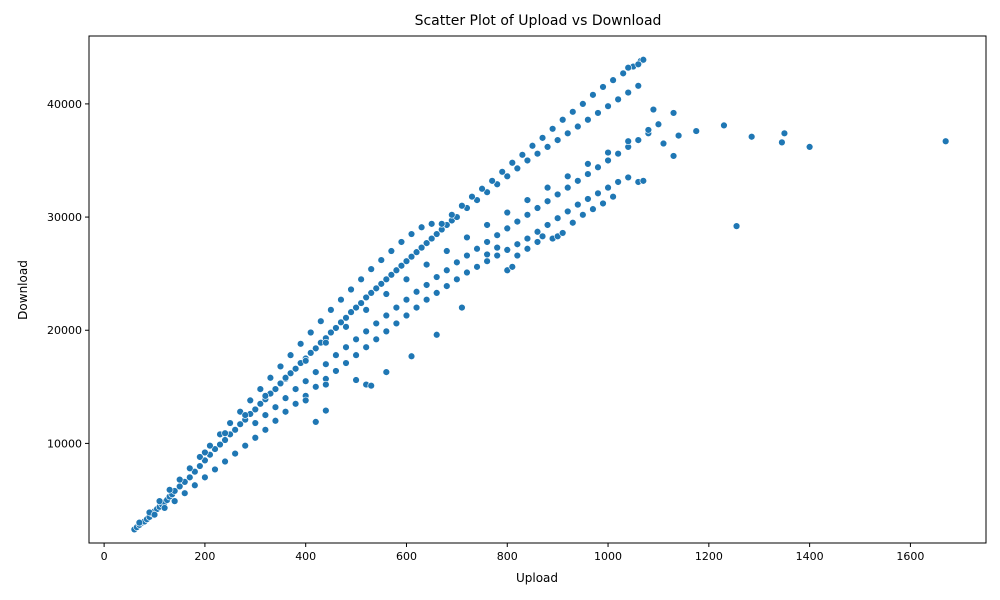  I want to click on y-axis: 10000 20000 30000 40000, so click(68, 274).